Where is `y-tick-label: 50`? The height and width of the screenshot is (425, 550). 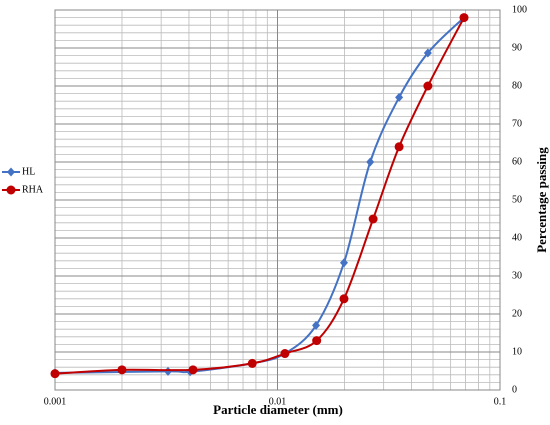 y-tick-label: 50 is located at coordinates (517, 199).